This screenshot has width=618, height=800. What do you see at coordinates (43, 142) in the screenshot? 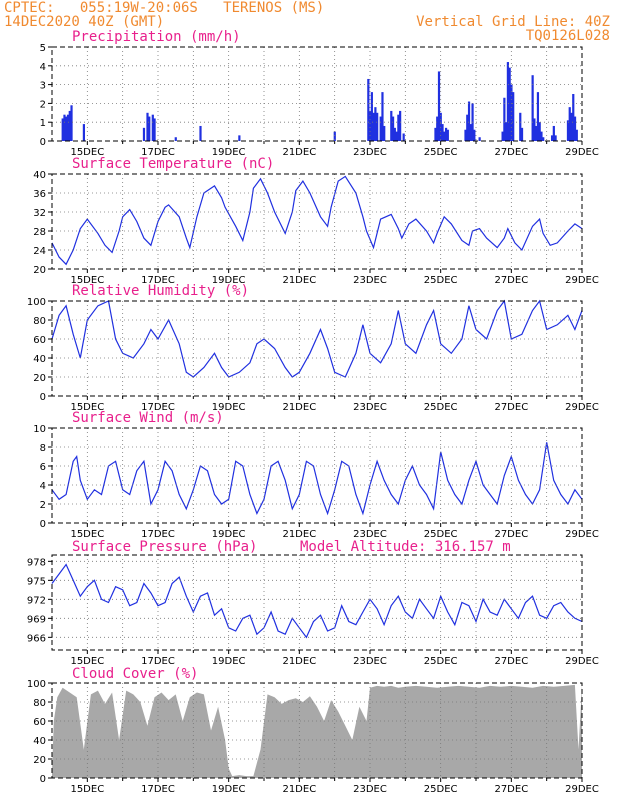
I see `precip-ytick-label: 0` at bounding box center [43, 142].